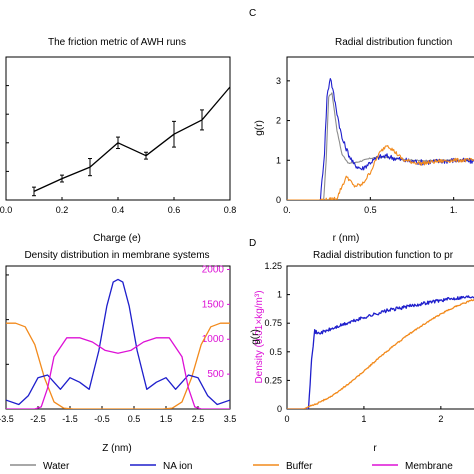 The width and height of the screenshot is (474, 474). I want to click on rdf-c-title: Radial distribution function, so click(393, 42).